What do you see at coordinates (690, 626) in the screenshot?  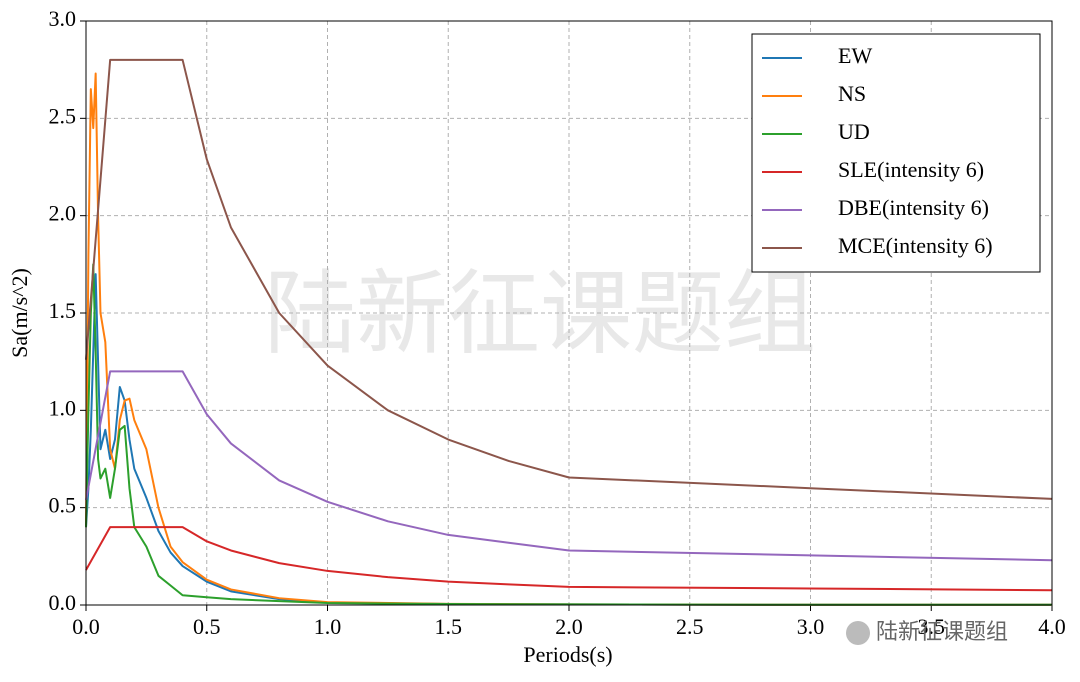 I see `x-tick-label: 2.5` at bounding box center [690, 626].